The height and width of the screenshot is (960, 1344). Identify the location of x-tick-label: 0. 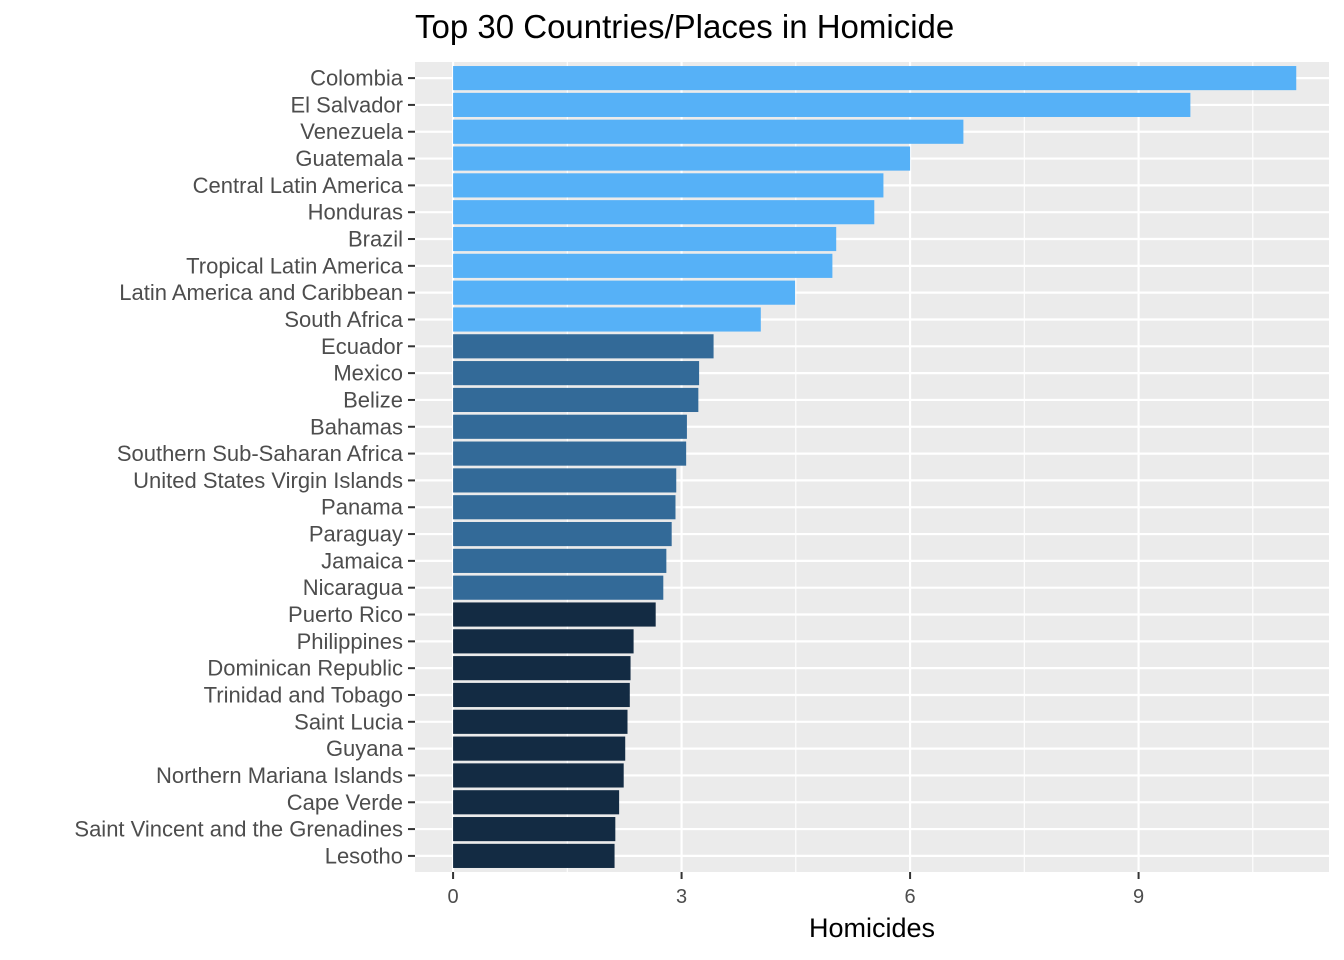
(453, 897).